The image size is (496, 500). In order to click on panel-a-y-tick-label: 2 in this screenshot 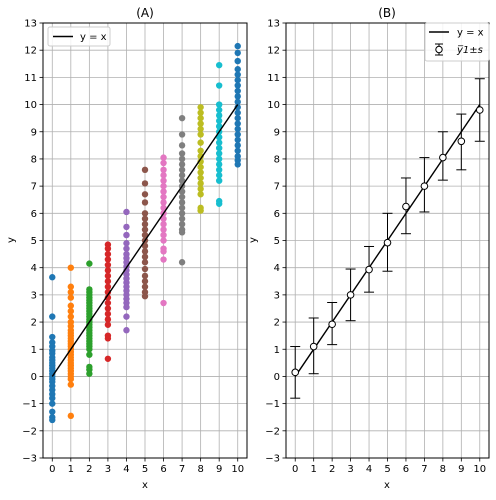, I will do `click(34, 323)`.